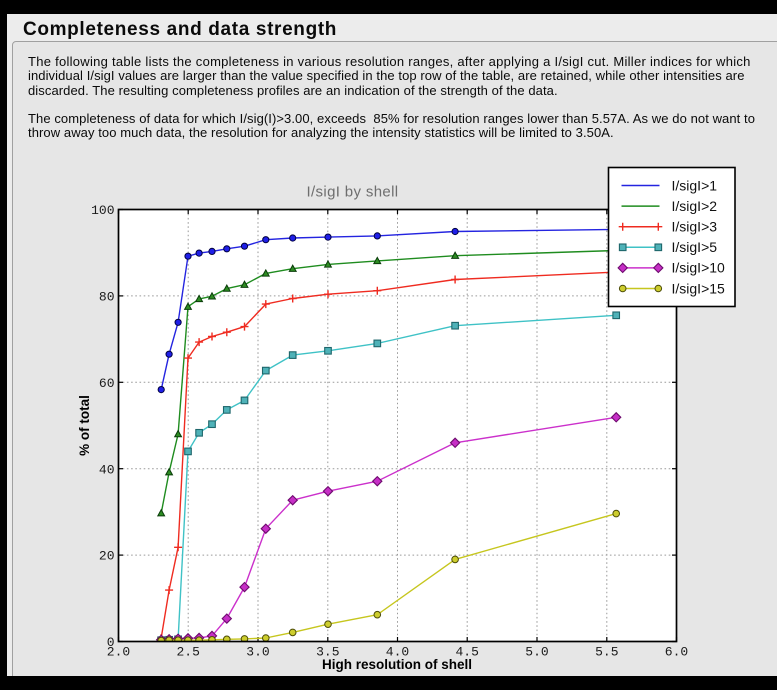 The image size is (777, 690). What do you see at coordinates (695, 247) in the screenshot?
I see `svg-text: I/sigI>5` at bounding box center [695, 247].